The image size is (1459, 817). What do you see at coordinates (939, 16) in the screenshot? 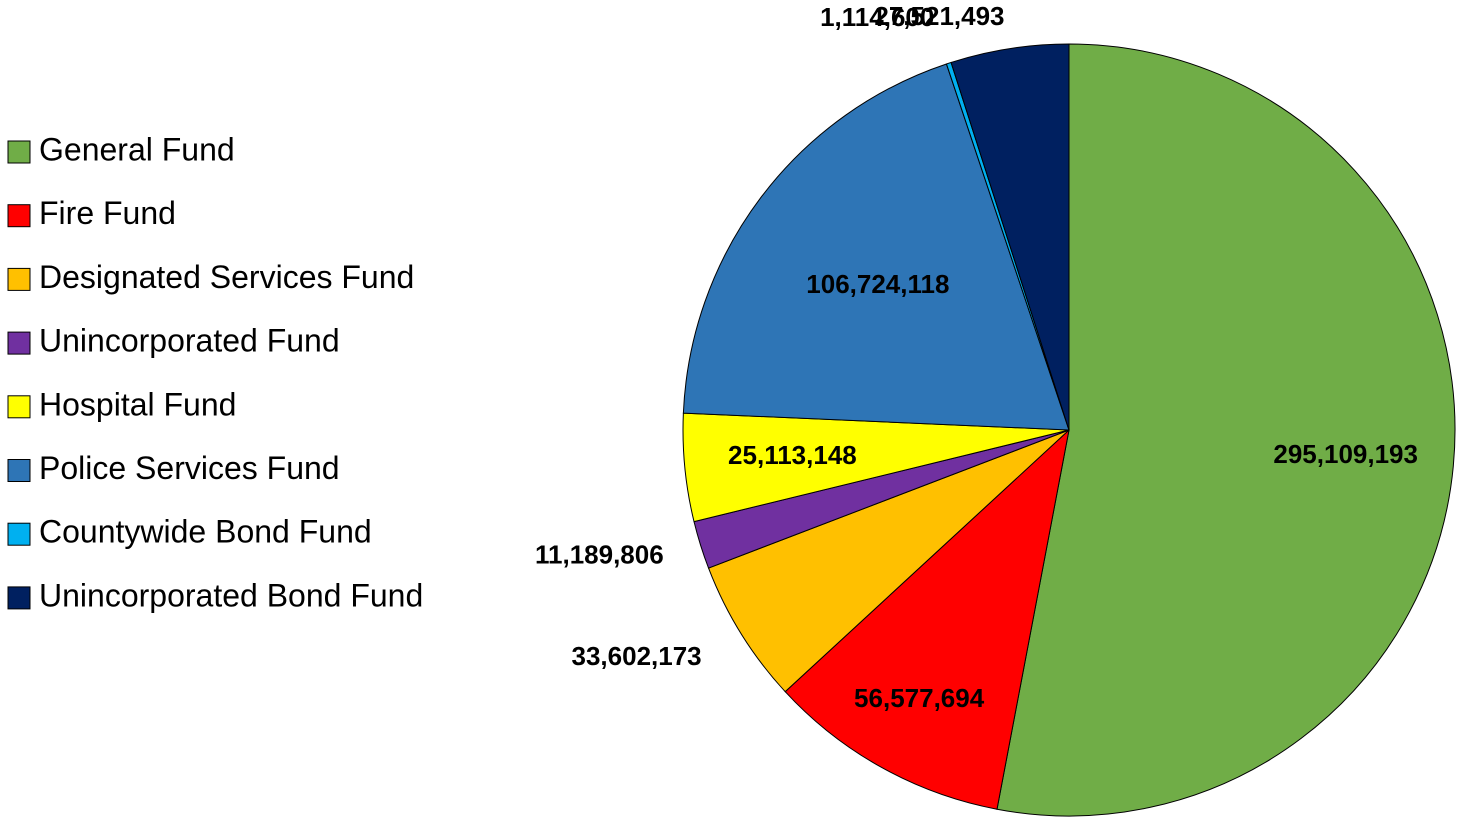
I see `data-label: 27,521,493` at bounding box center [939, 16].